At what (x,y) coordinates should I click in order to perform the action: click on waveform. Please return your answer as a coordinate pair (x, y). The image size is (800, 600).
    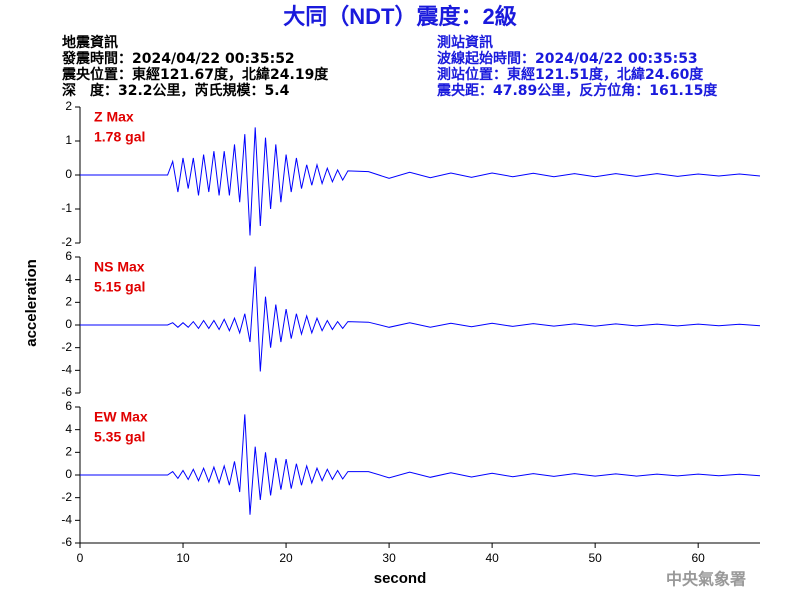
    Looking at the image, I should click on (420, 464).